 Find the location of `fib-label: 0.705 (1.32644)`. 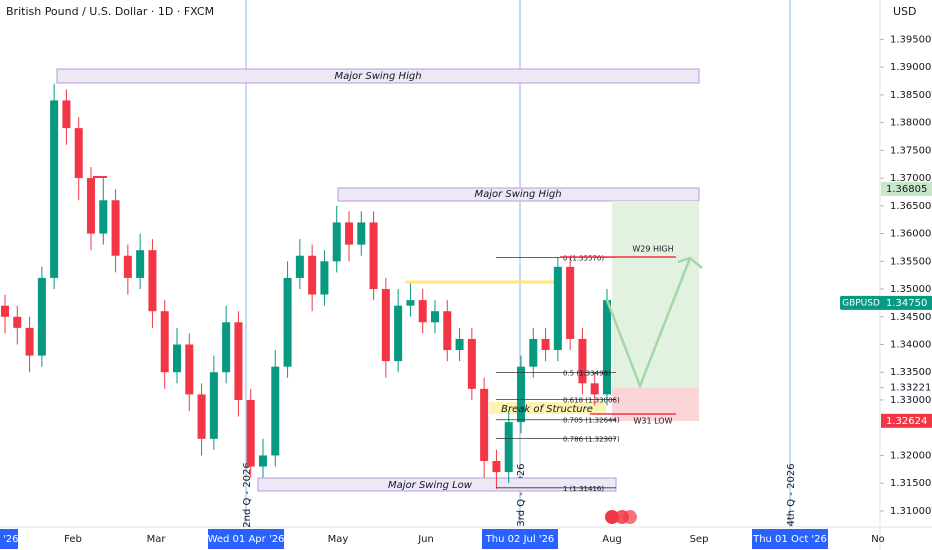

fib-label: 0.705 (1.32644) is located at coordinates (591, 421).